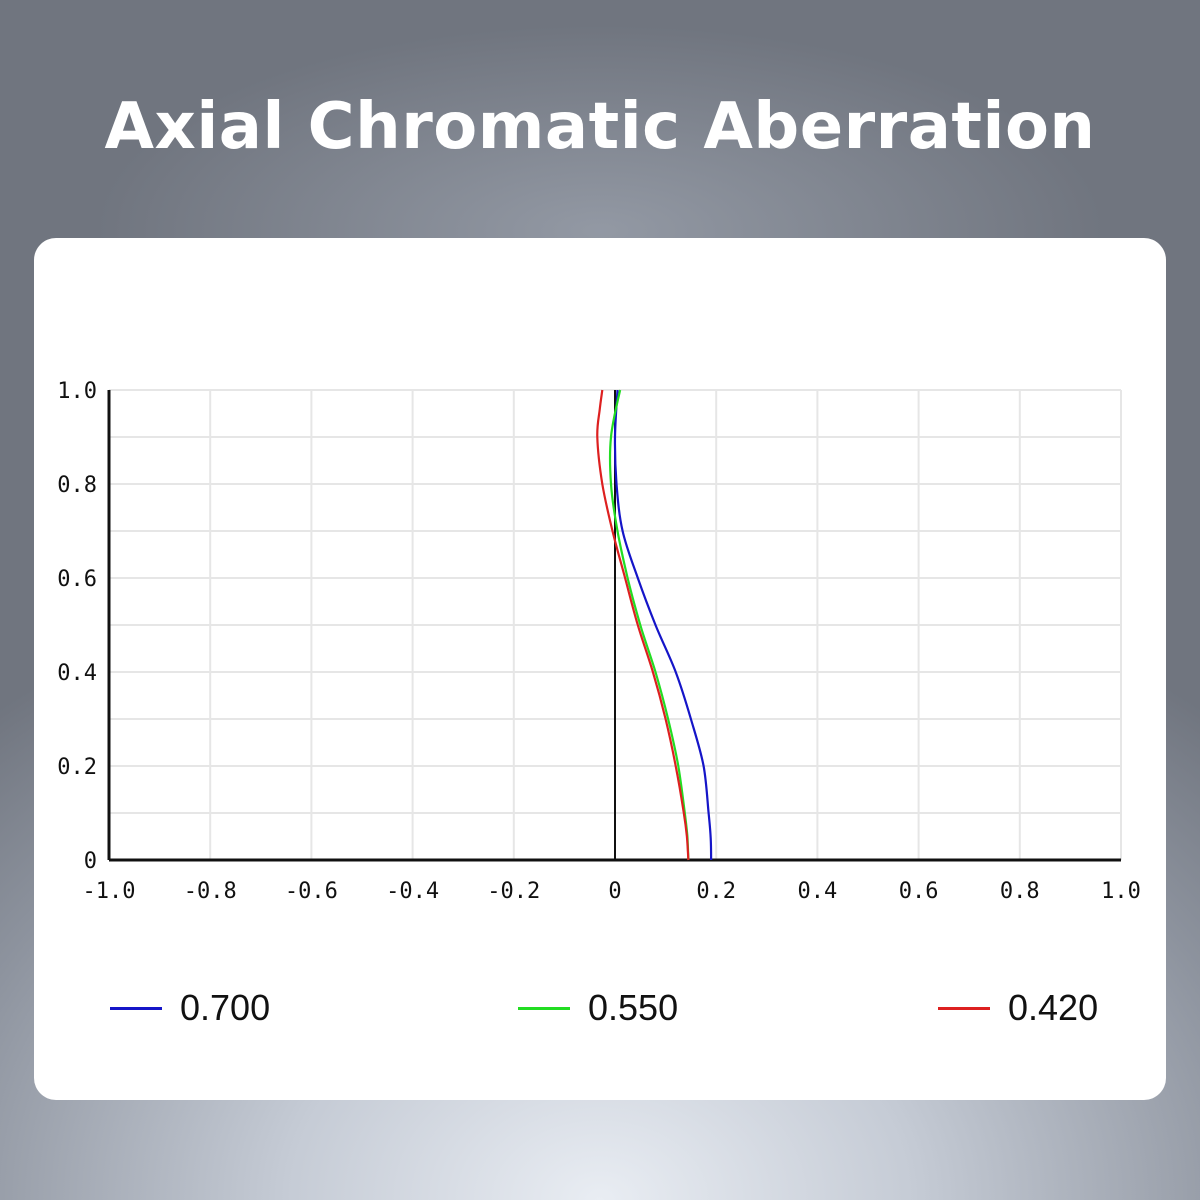 Image resolution: width=1200 pixels, height=1200 pixels. Describe the element at coordinates (77, 485) in the screenshot. I see `y-tick-label: 0.8` at that location.